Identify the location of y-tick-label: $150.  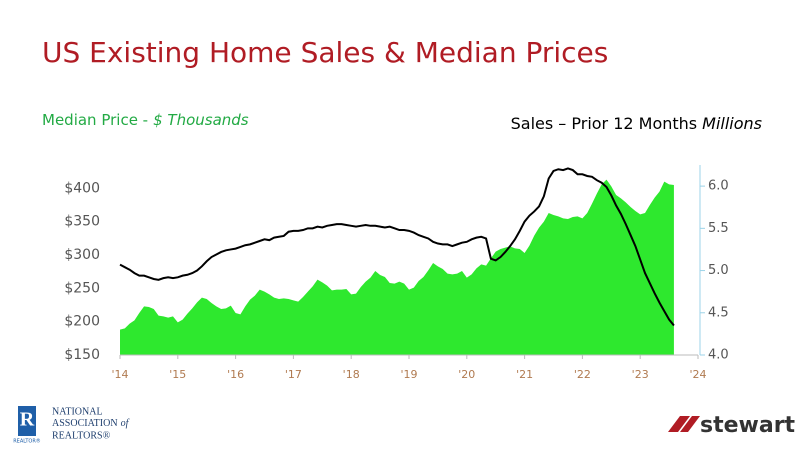
(82, 355).